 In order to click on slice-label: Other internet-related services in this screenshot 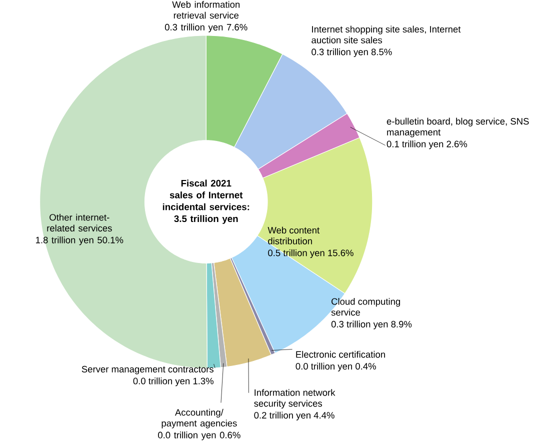, I will do `click(79, 223)`.